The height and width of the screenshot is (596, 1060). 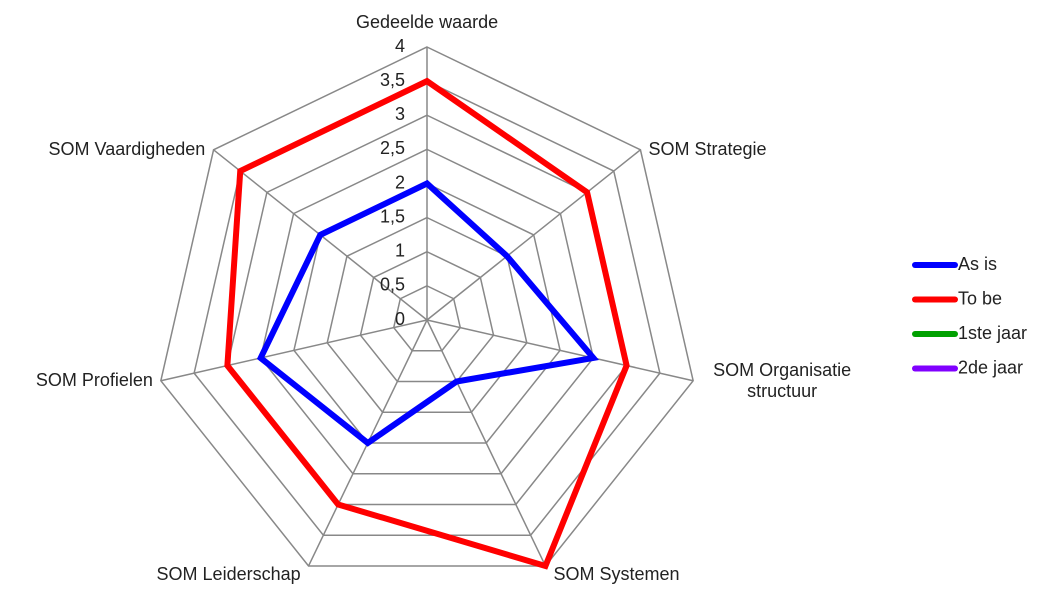 I want to click on tick-label: 1, so click(x=400, y=251).